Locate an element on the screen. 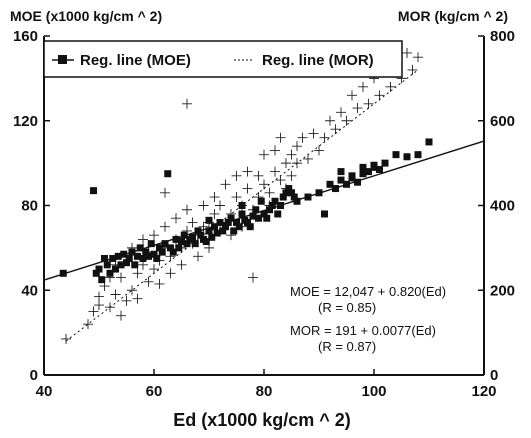  y-axis-left-title: MOE (x1000 kg/cm ^ 2) is located at coordinates (86, 16).